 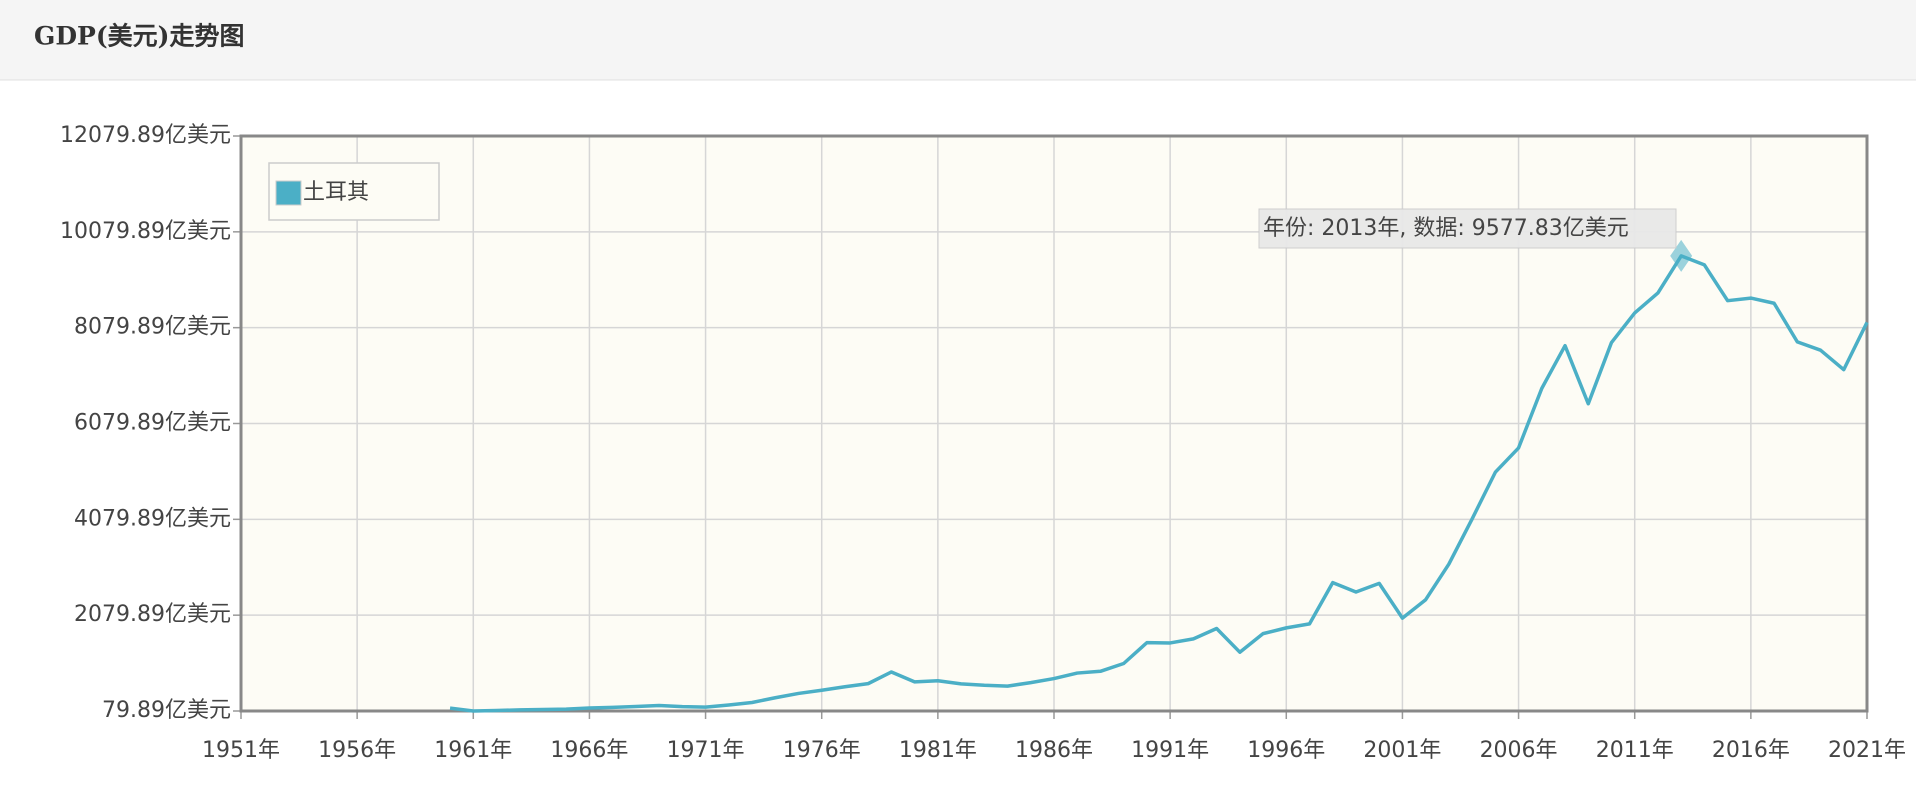 What do you see at coordinates (958, 40) in the screenshot?
I see `header-bar` at bounding box center [958, 40].